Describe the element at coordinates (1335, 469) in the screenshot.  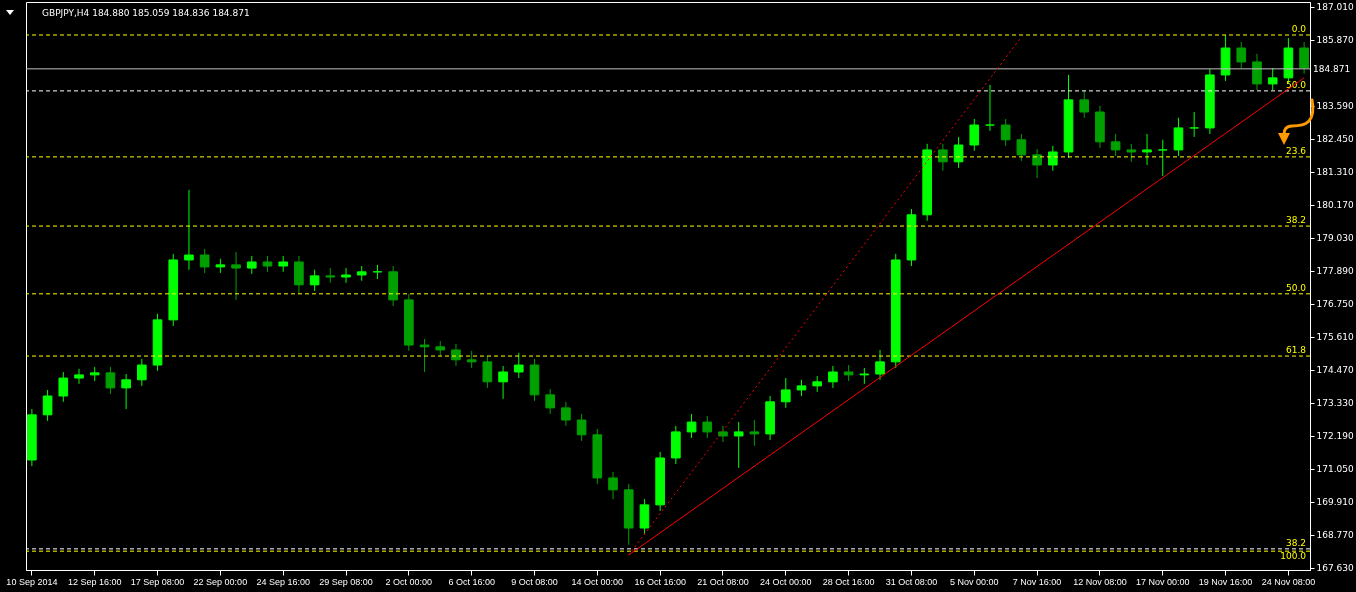
I see `y-tick-label: 171.050` at that location.